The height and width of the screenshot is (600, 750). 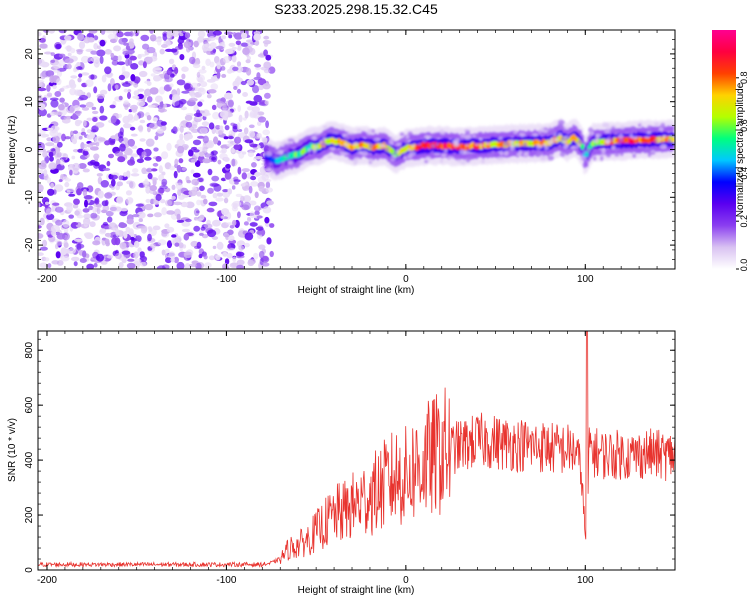 I want to click on snr-x-tick-label: -200, so click(x=47, y=580).